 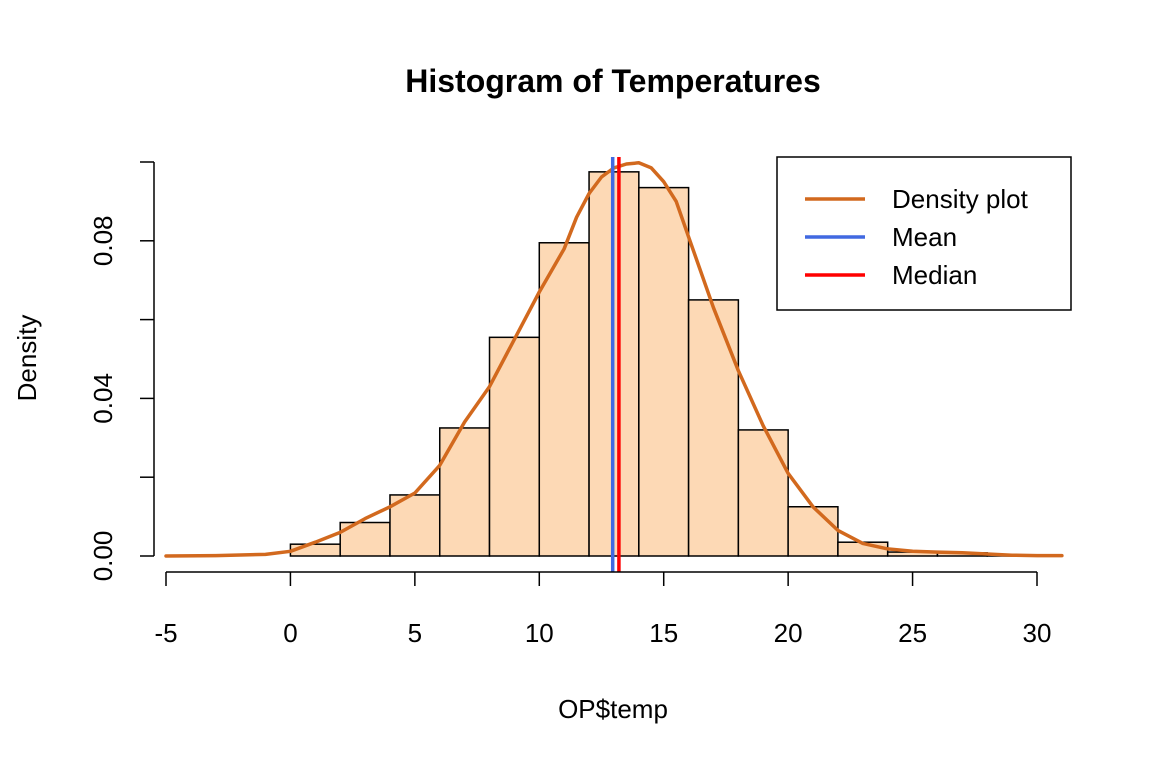 I want to click on x-tick-label: 10, so click(x=539, y=633).